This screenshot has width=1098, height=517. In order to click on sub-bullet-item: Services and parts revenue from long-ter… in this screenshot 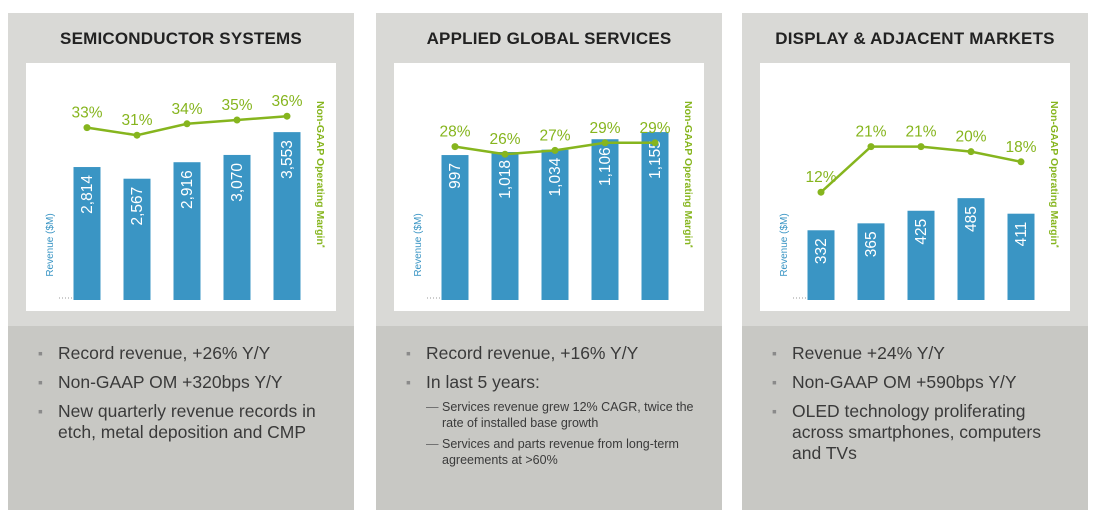, I will do `click(566, 452)`.